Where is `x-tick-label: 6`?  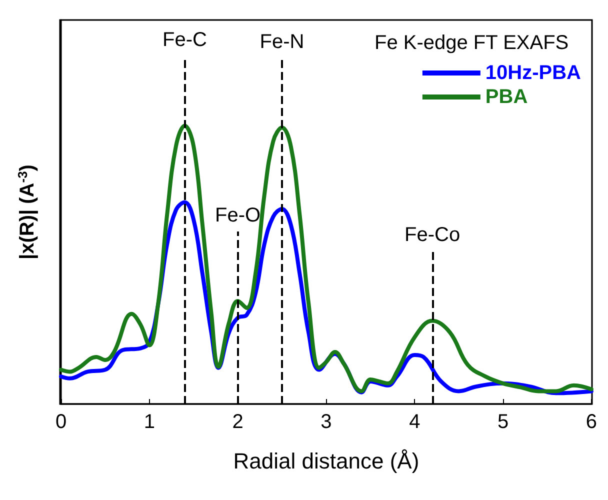 x-tick-label: 6 is located at coordinates (591, 422).